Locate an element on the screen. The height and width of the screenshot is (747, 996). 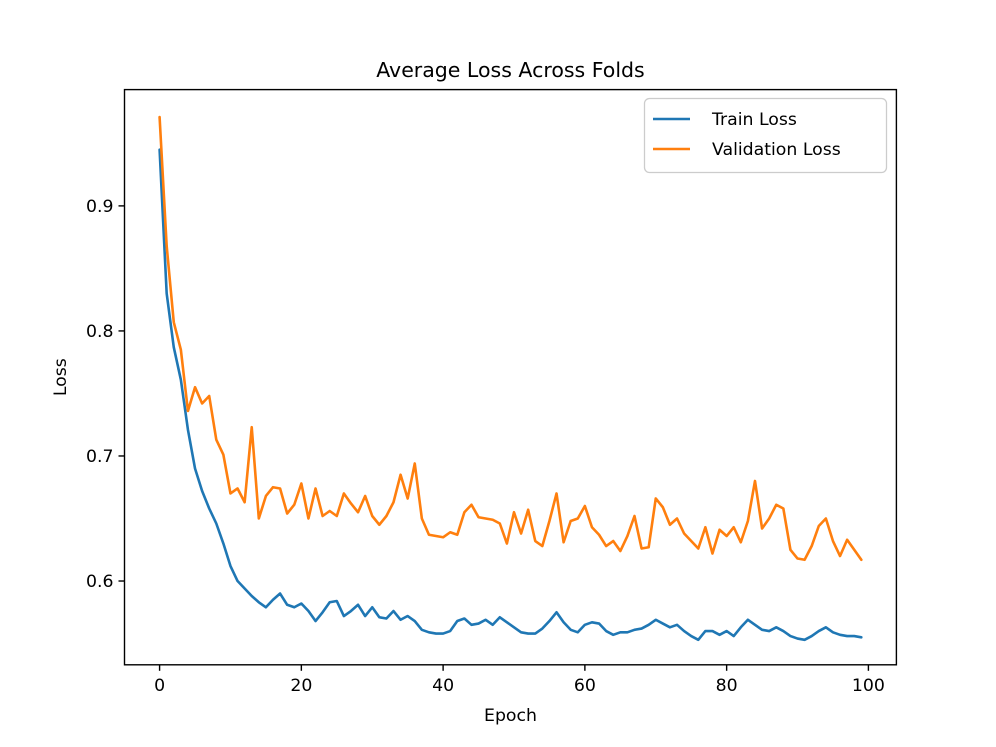
legend: Train Loss Validation Loss is located at coordinates (776, 135).